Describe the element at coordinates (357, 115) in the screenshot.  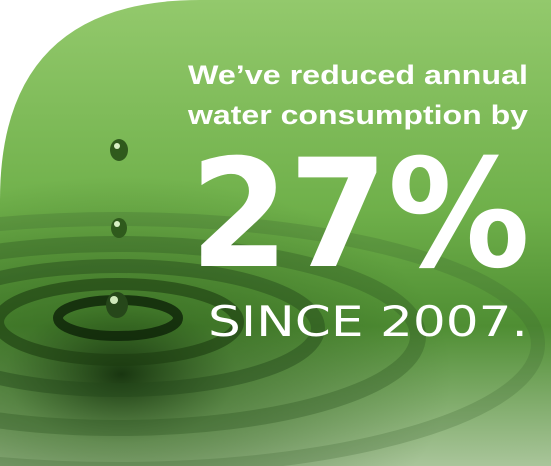
I see `headline-line: water consumption by` at that location.